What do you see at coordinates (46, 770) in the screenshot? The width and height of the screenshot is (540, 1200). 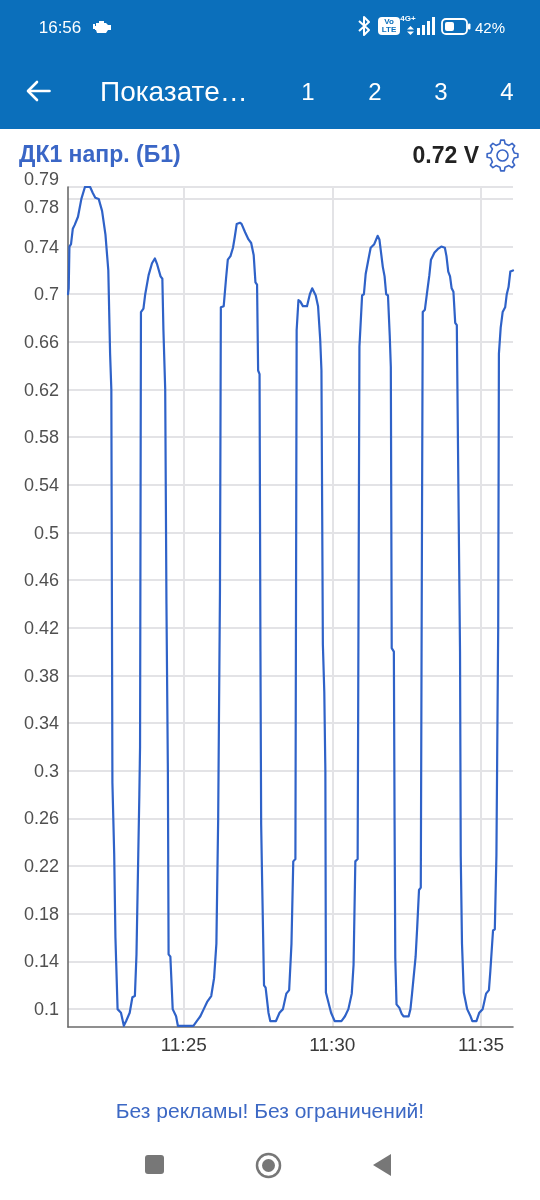 I see `y-tick-label: 0.3` at bounding box center [46, 770].